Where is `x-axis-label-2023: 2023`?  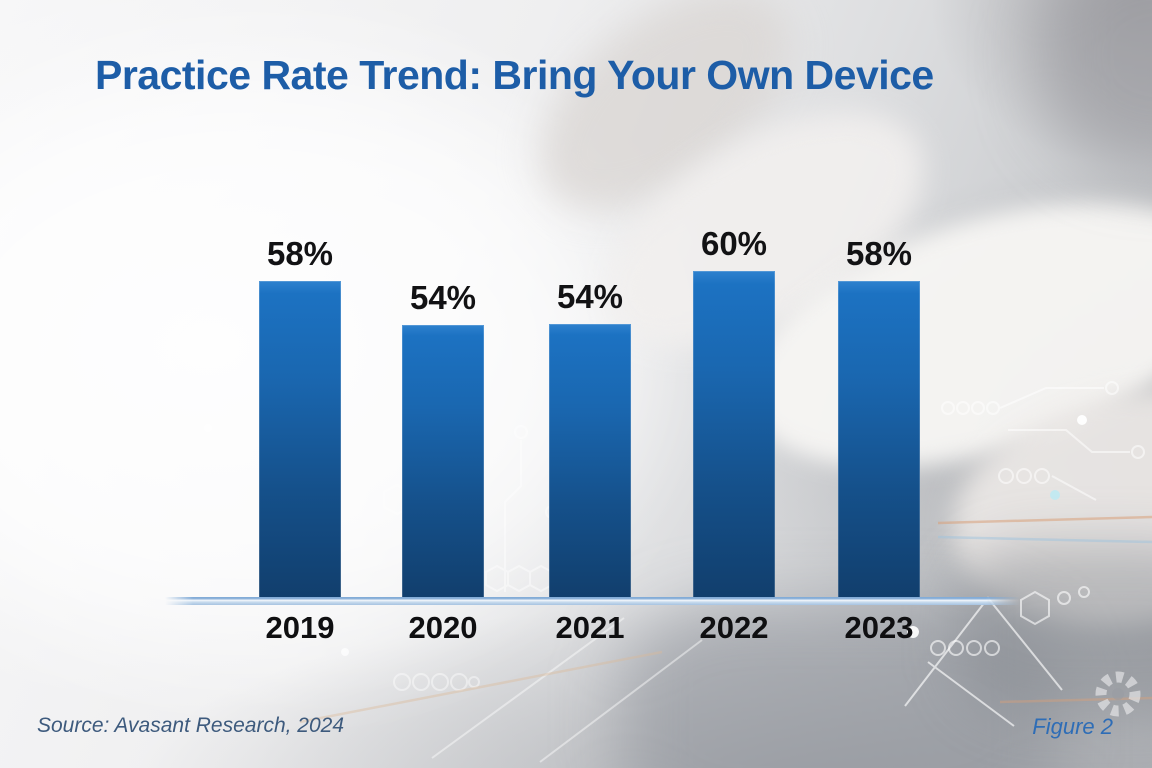
x-axis-label-2023: 2023 is located at coordinates (879, 627).